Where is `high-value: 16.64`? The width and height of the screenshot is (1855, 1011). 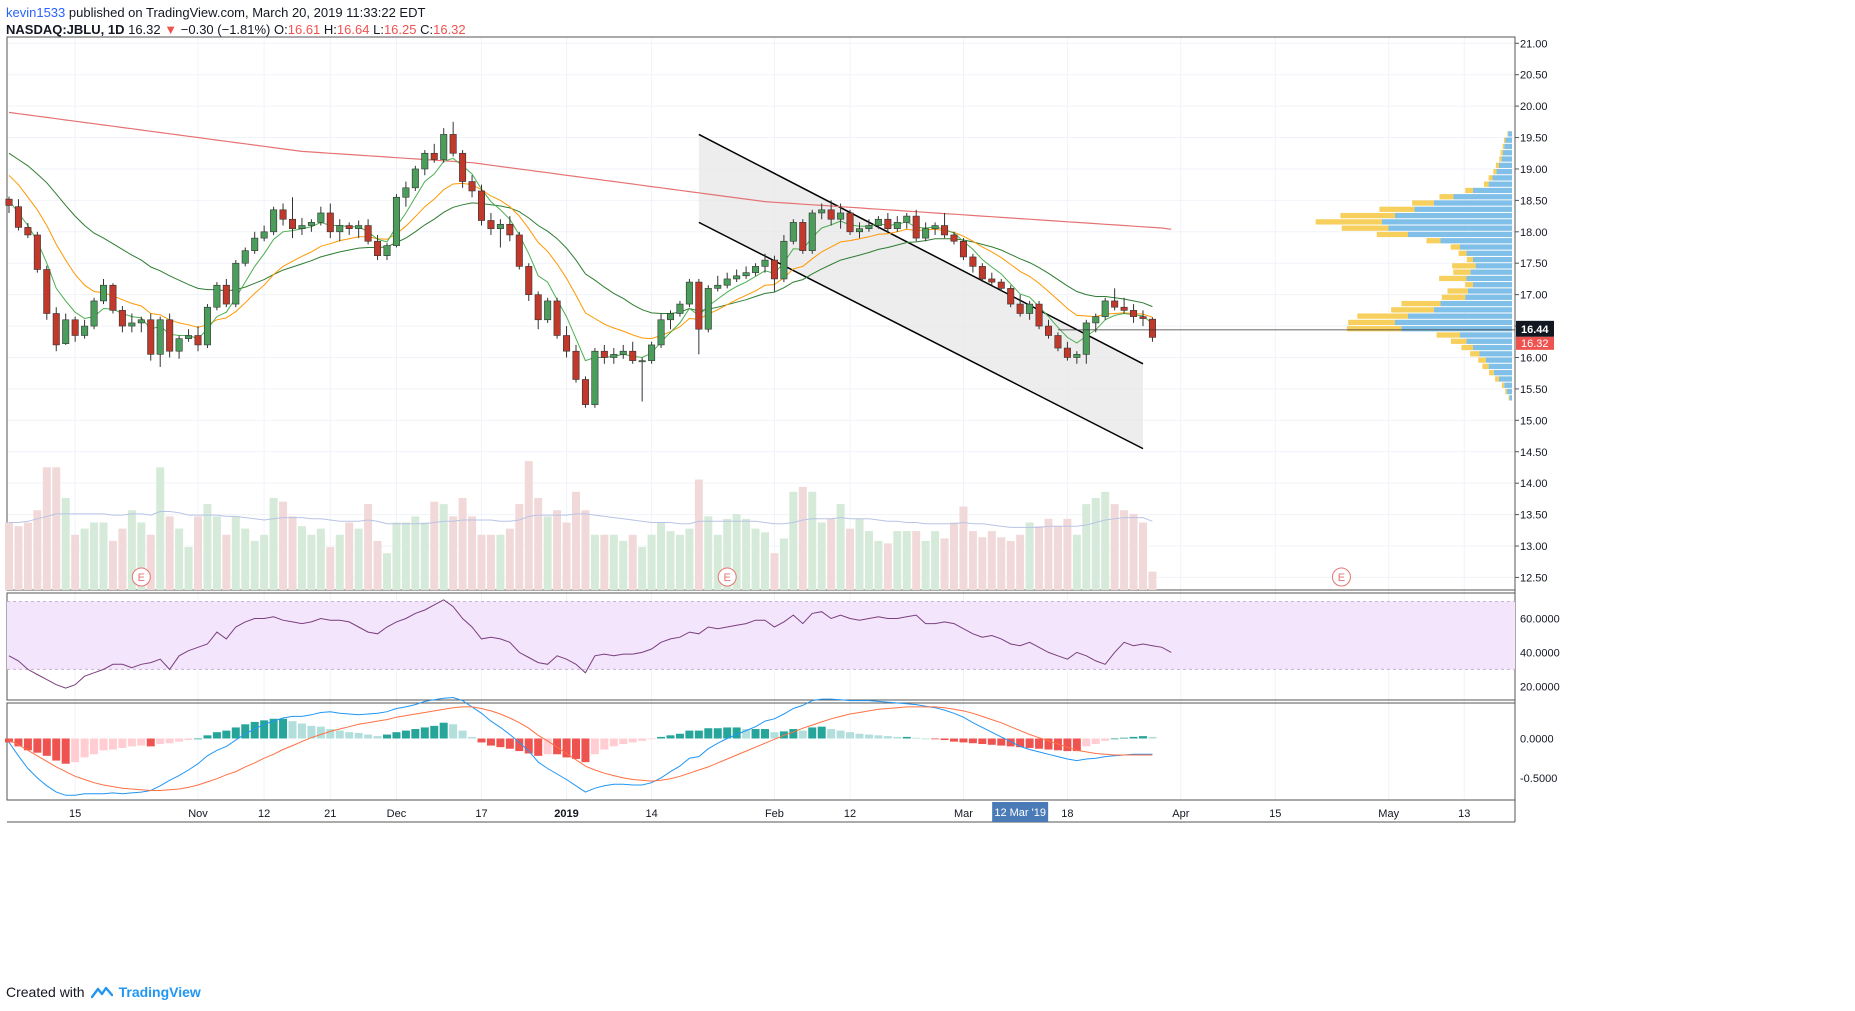 high-value: 16.64 is located at coordinates (353, 29).